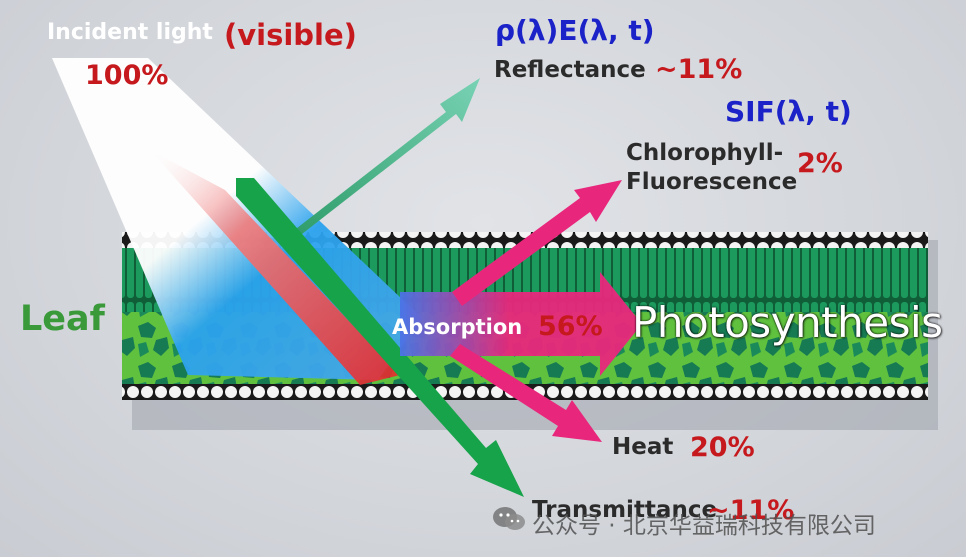 This screenshot has width=966, height=557. I want to click on sif-formula: SIF(λ, t), so click(788, 111).